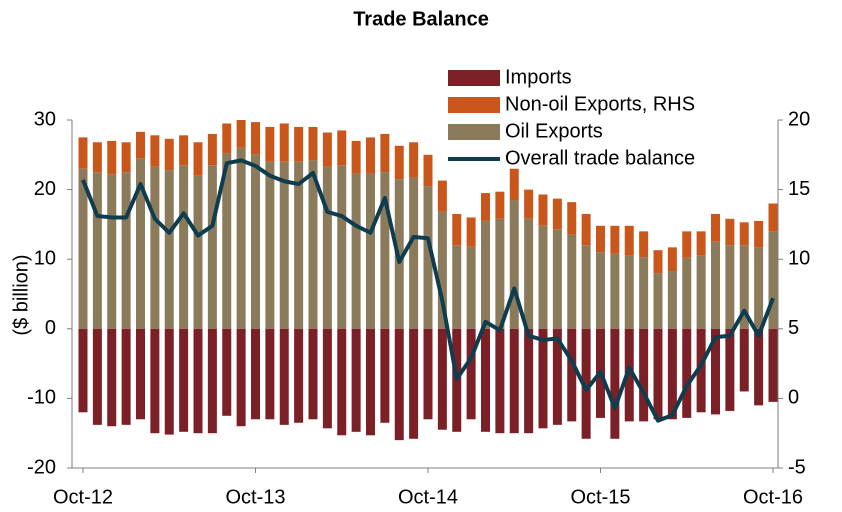  I want to click on legend-label: Oil Exports, so click(554, 131).